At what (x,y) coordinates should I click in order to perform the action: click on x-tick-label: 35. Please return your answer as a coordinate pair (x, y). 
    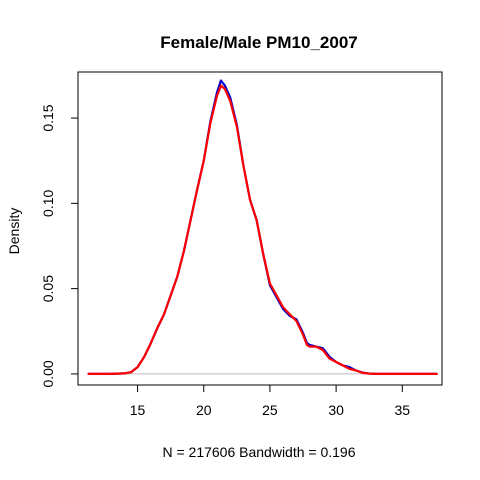
    Looking at the image, I should click on (403, 410).